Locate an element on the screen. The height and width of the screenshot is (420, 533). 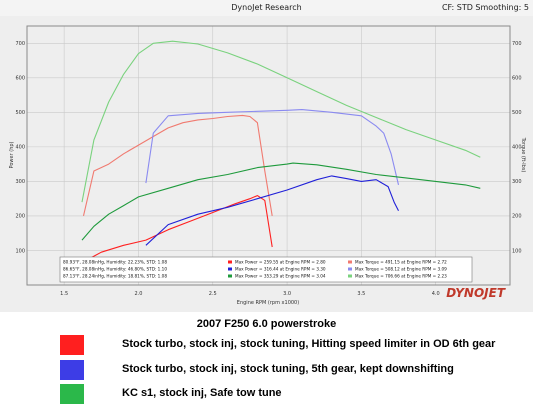
legend-item-green: KC s1, stock inj, Safe tow tune is located at coordinates (295, 394).